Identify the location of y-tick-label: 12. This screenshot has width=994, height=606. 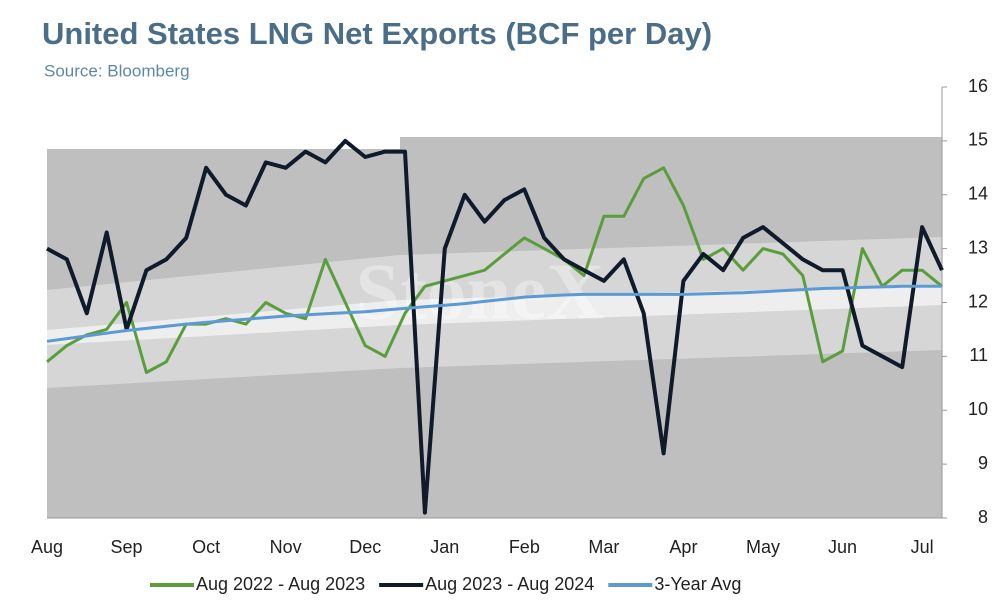
(978, 301).